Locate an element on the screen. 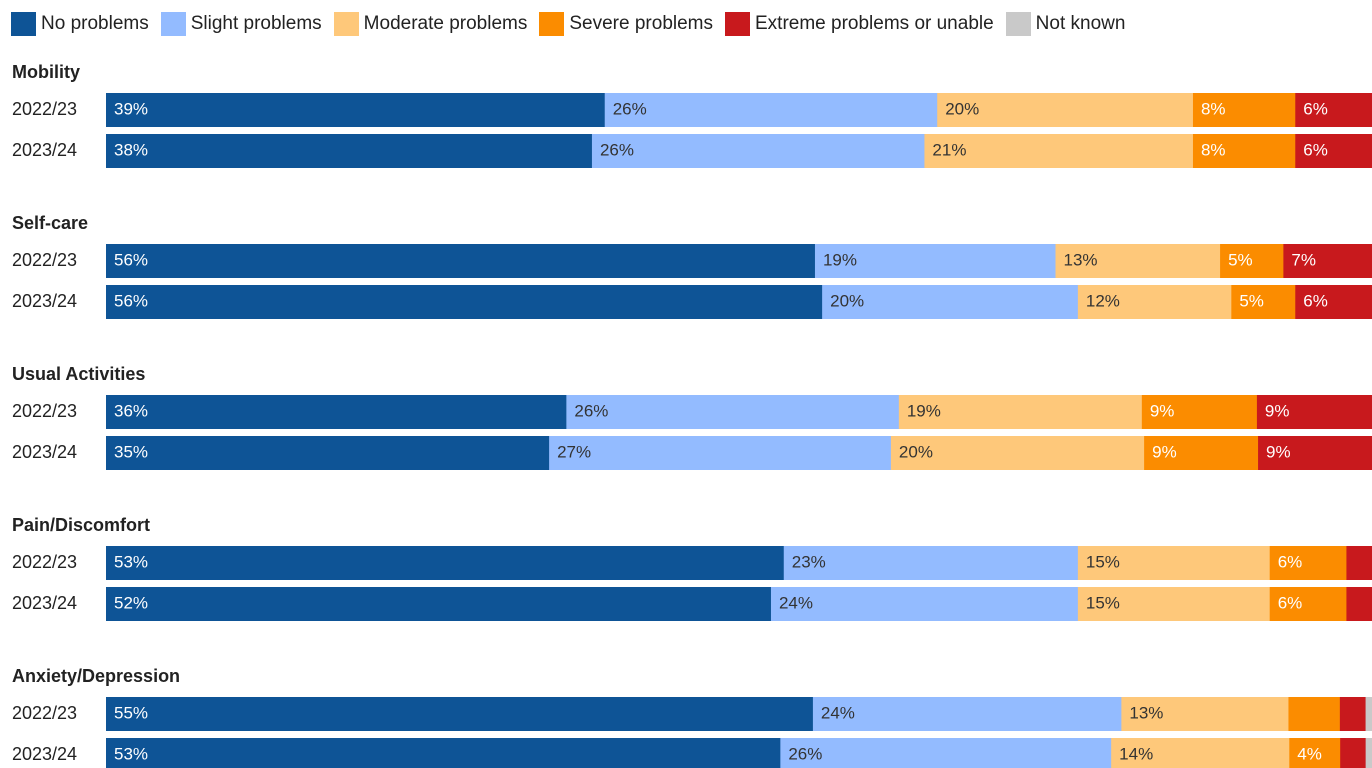  group-title: Pain/Discomfort is located at coordinates (81, 525).